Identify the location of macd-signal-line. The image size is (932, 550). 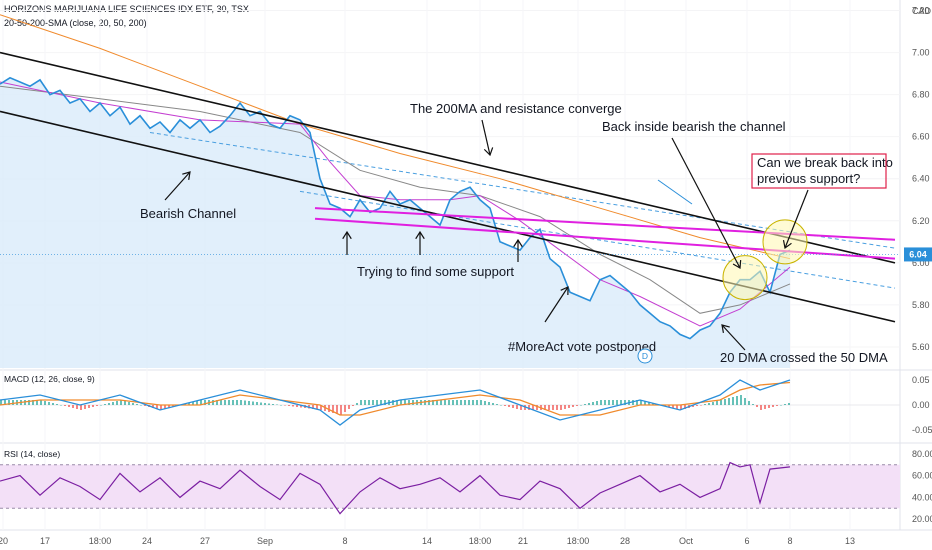
(395, 398).